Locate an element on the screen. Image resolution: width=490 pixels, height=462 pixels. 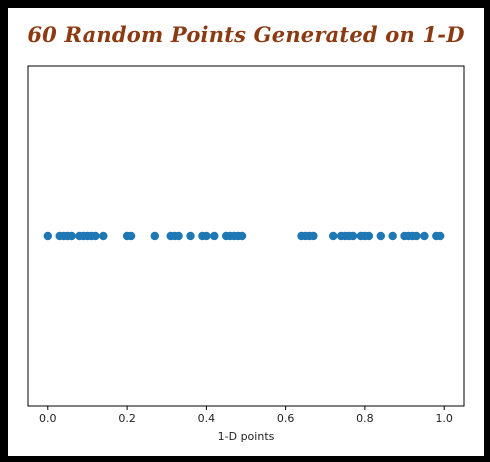
x-tick-label: 0.4 is located at coordinates (207, 418).